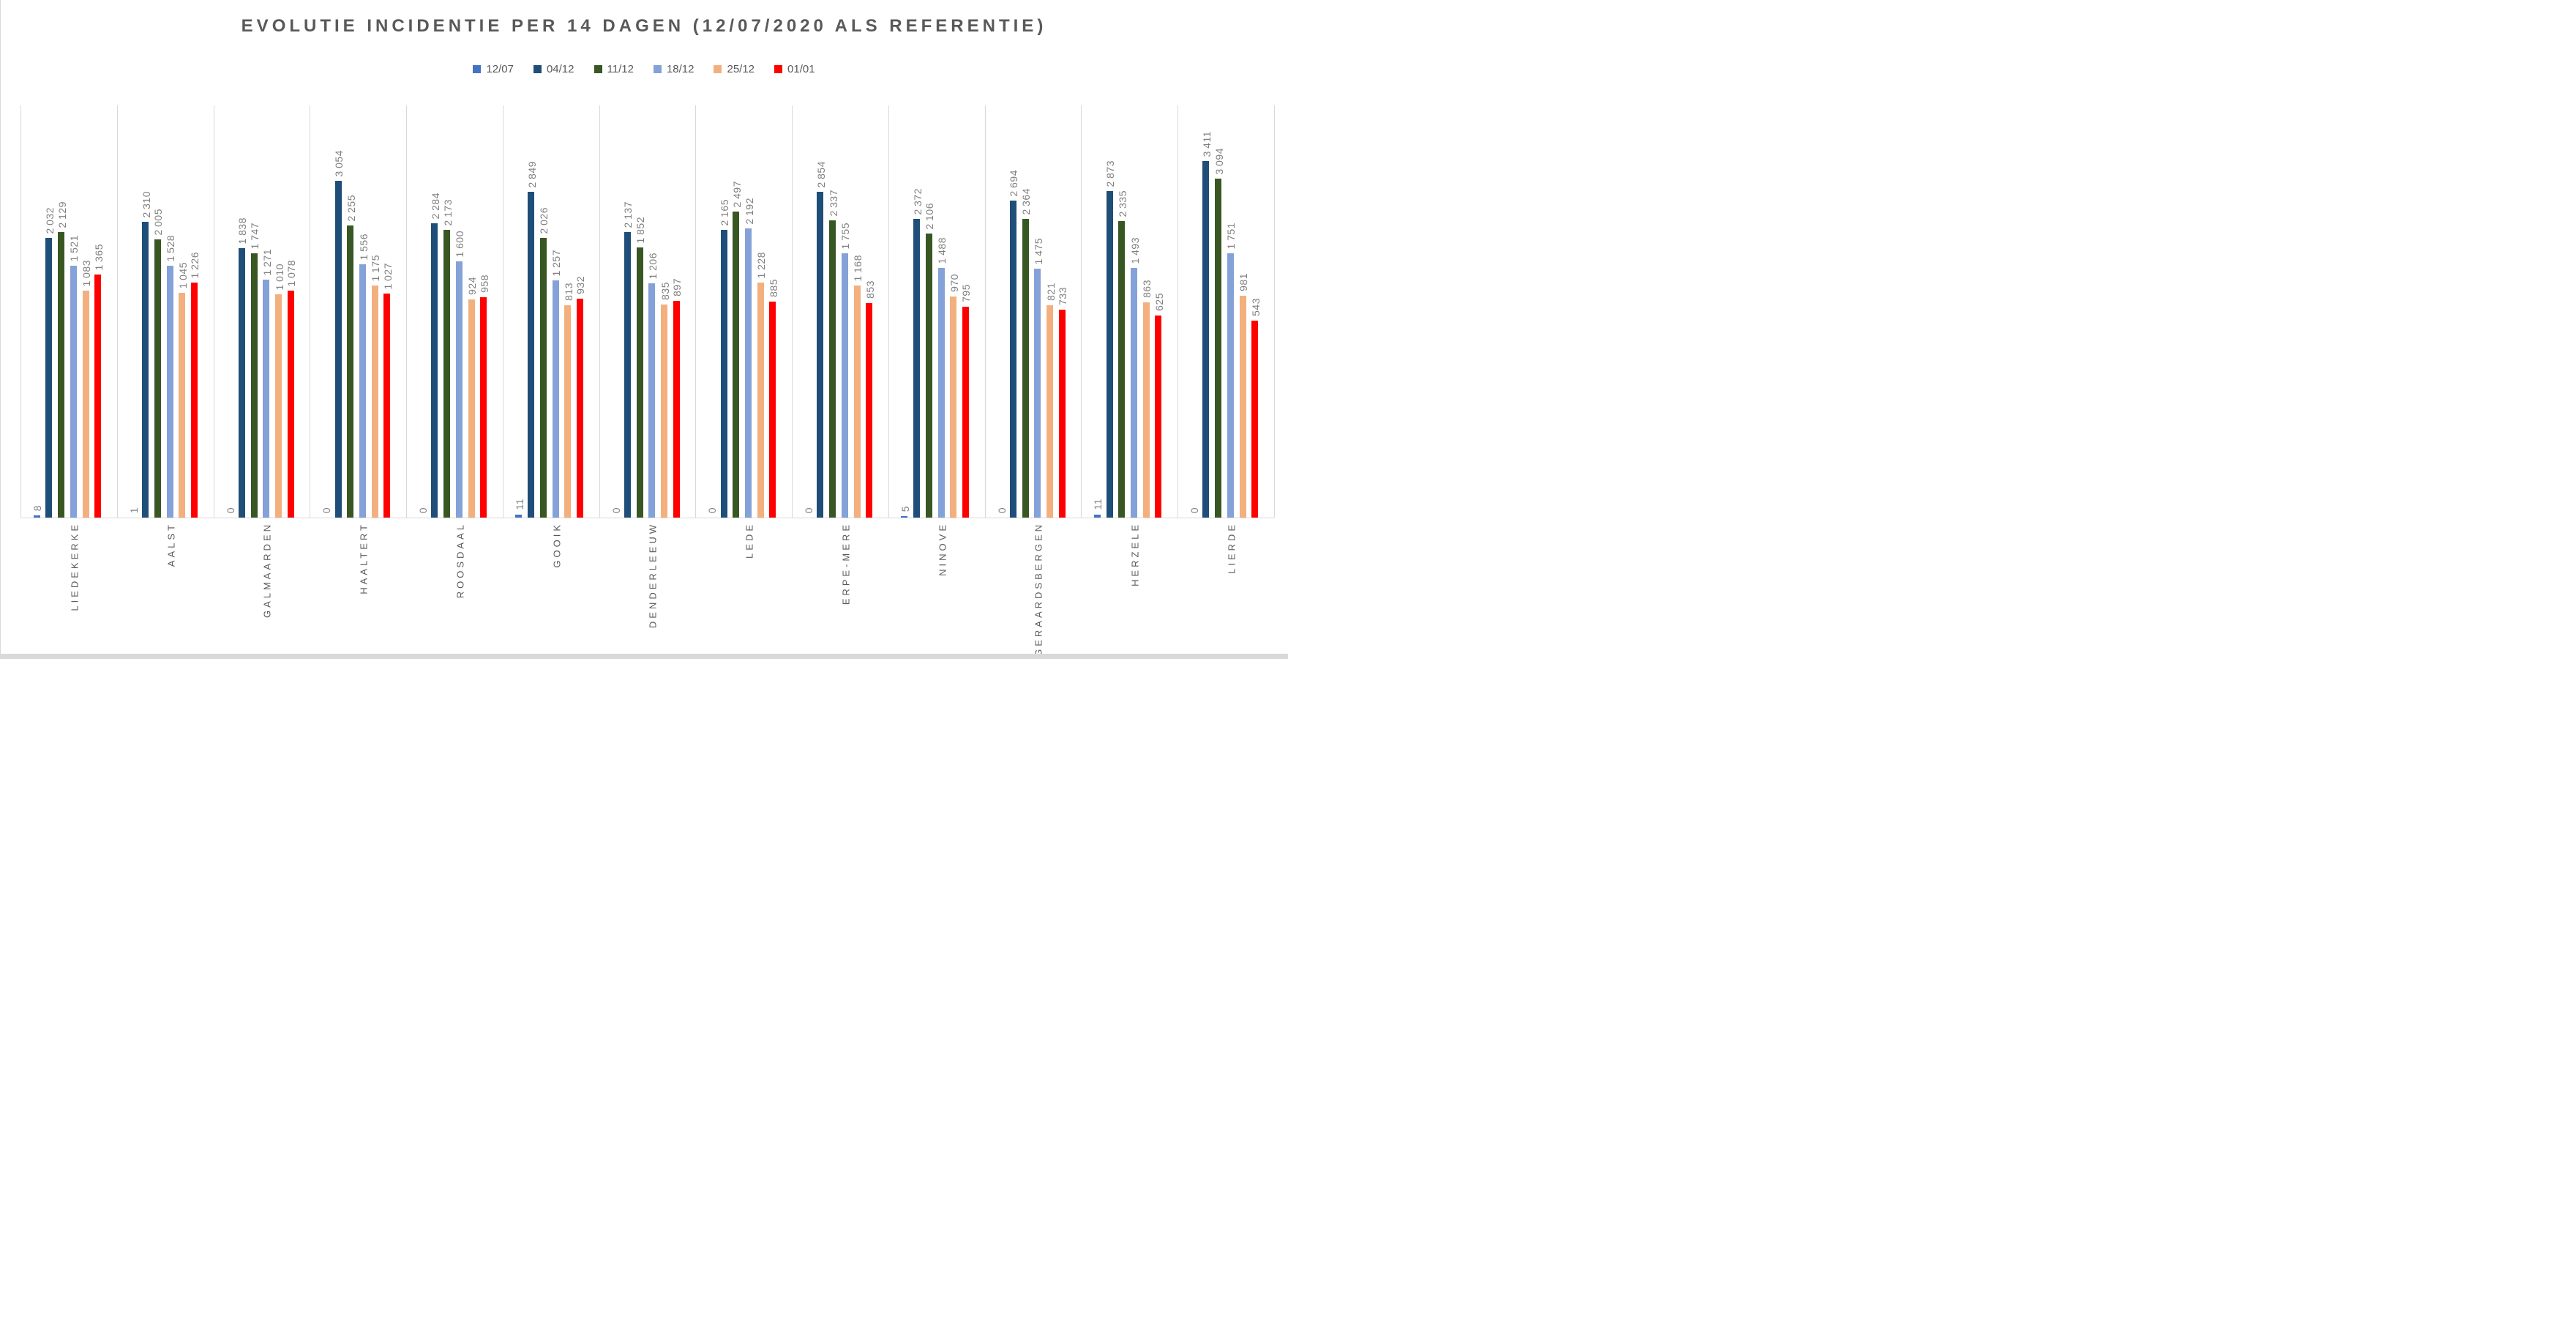  What do you see at coordinates (1206, 143) in the screenshot?
I see `bar-value-label: 3 411` at bounding box center [1206, 143].